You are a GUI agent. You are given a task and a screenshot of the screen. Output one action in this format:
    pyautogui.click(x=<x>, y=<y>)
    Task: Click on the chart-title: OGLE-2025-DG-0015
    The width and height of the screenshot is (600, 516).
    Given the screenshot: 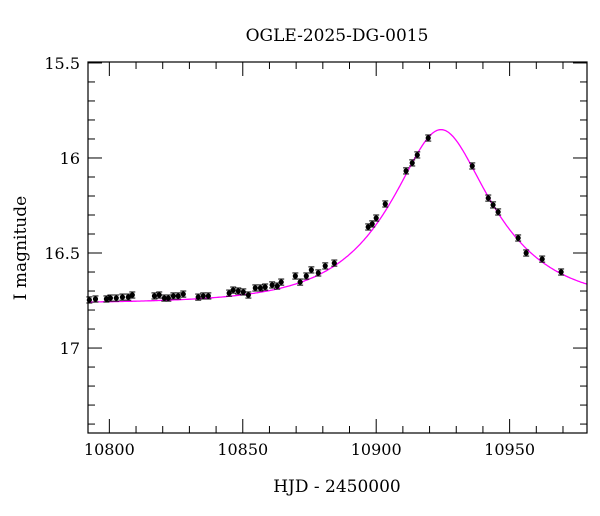 What is the action you would take?
    pyautogui.click(x=337, y=36)
    